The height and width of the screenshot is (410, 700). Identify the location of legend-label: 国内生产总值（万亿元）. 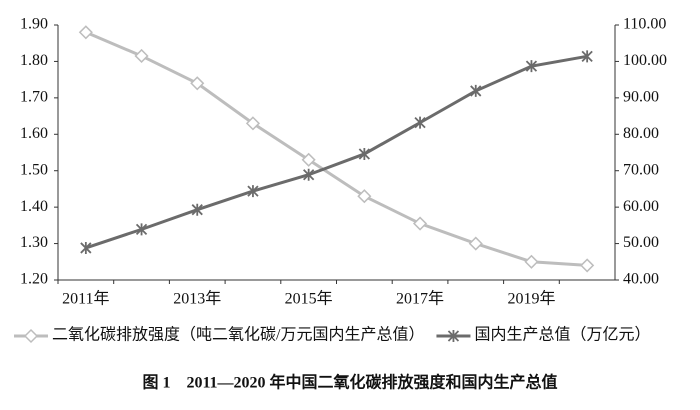
(562, 335).